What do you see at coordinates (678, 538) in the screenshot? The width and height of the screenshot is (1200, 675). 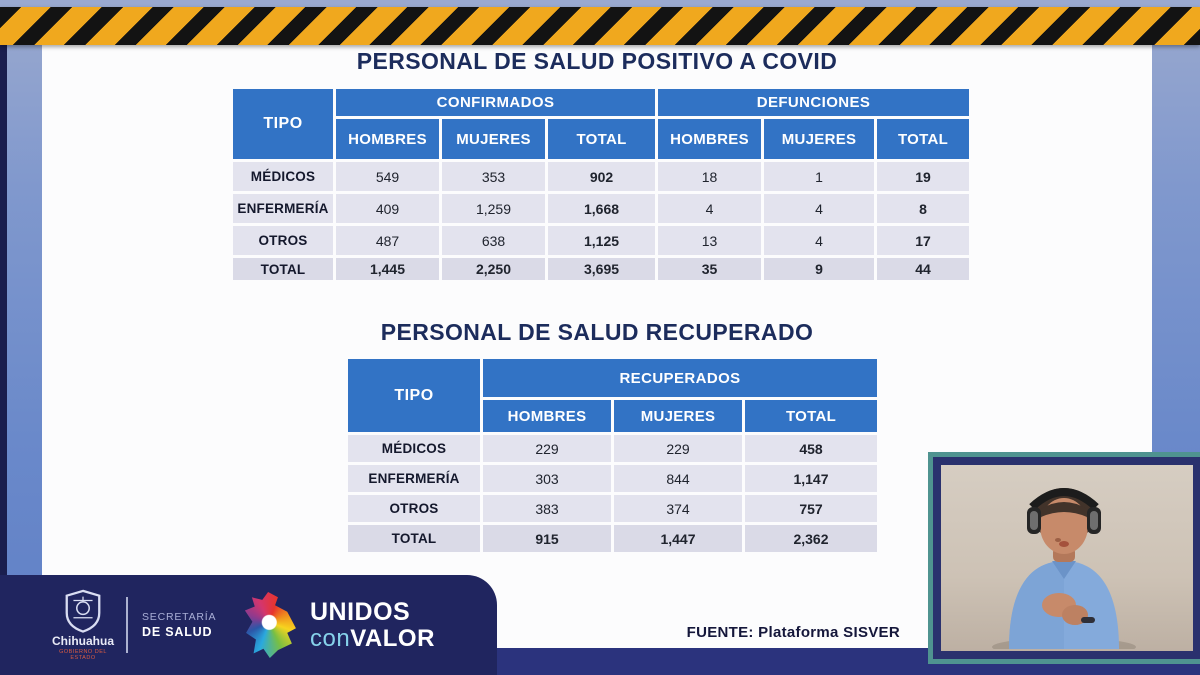 I see `cell: 1,447` at bounding box center [678, 538].